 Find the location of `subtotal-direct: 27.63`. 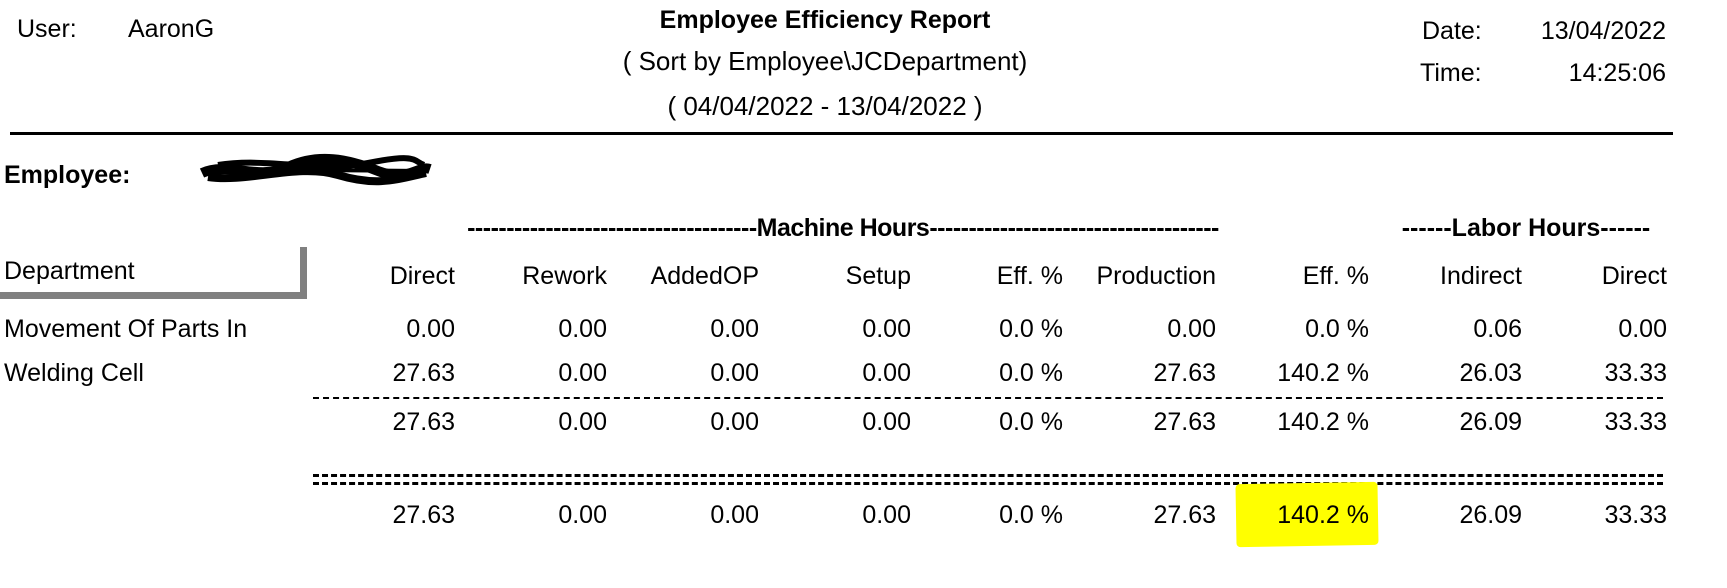

subtotal-direct: 27.63 is located at coordinates (423, 422).